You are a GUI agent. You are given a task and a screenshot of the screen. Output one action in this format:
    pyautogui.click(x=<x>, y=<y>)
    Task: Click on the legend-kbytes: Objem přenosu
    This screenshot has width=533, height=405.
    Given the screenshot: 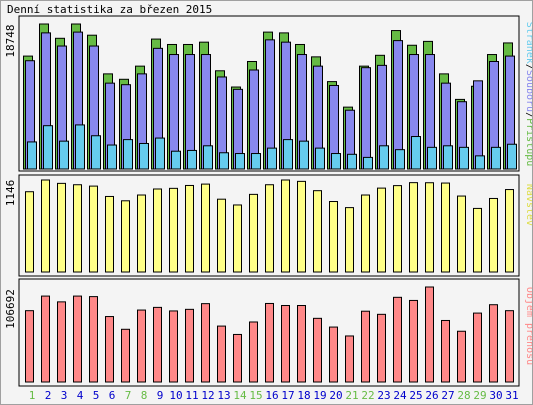 What is the action you would take?
    pyautogui.click(x=528, y=326)
    